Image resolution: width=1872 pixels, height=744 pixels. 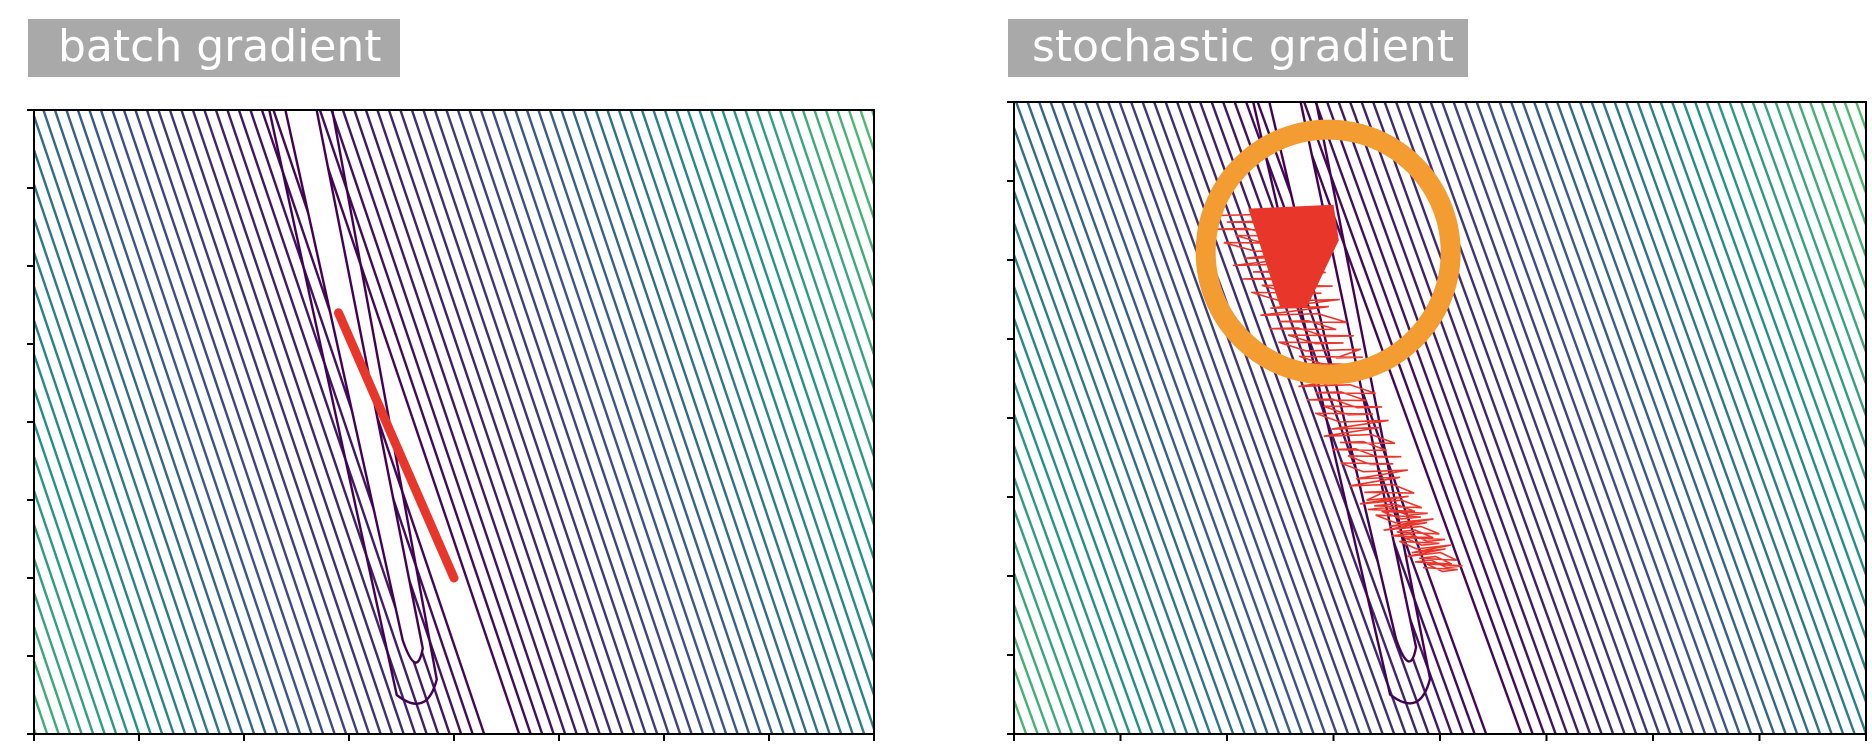 I want to click on chart-title-stochastic: stochastic gradient, so click(x=1238, y=48).